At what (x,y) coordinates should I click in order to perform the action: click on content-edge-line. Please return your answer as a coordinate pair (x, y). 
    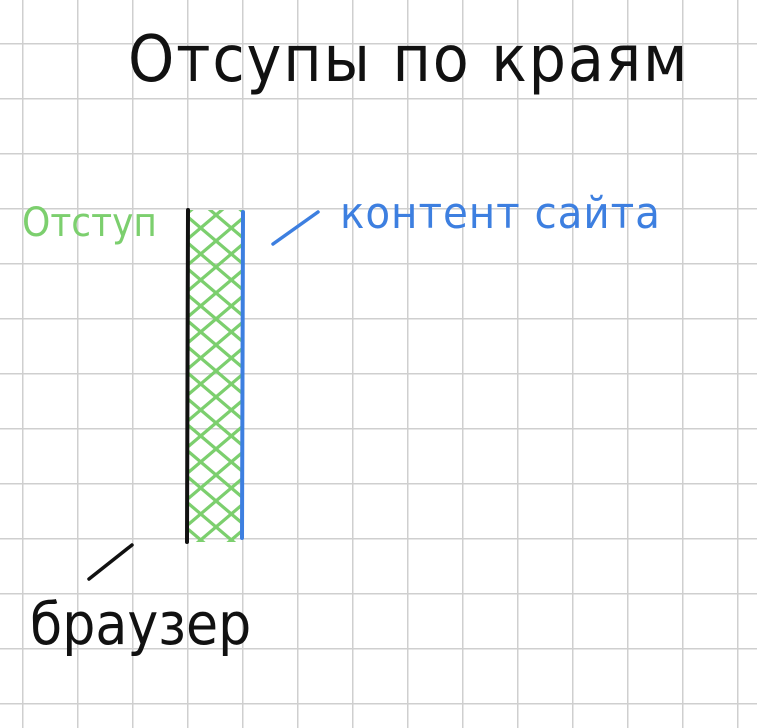
    Looking at the image, I should click on (242, 375).